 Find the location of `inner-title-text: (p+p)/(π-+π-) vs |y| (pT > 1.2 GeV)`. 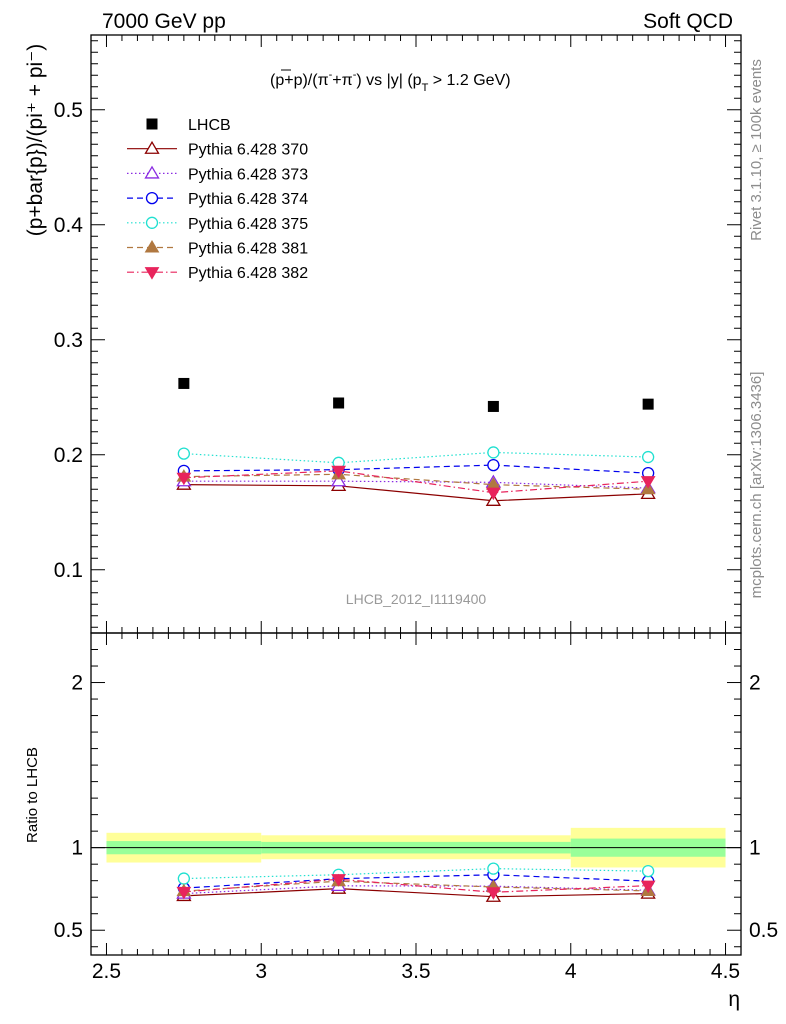

inner-title-text: (p+p)/(π-+π-) vs |y| (pT > 1.2 GeV) is located at coordinates (390, 81).